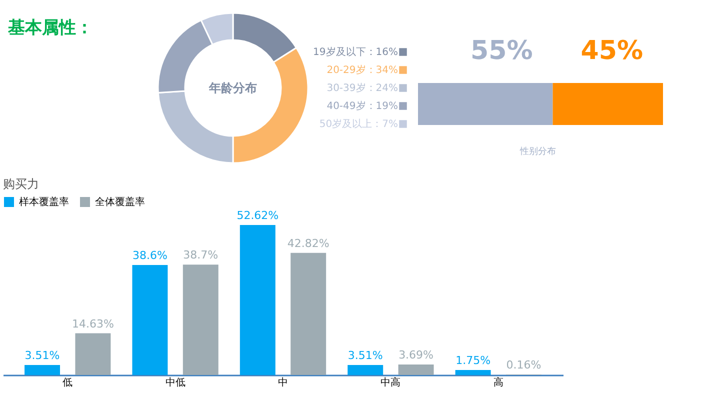  I want to click on data-label: 45%, so click(611, 51).